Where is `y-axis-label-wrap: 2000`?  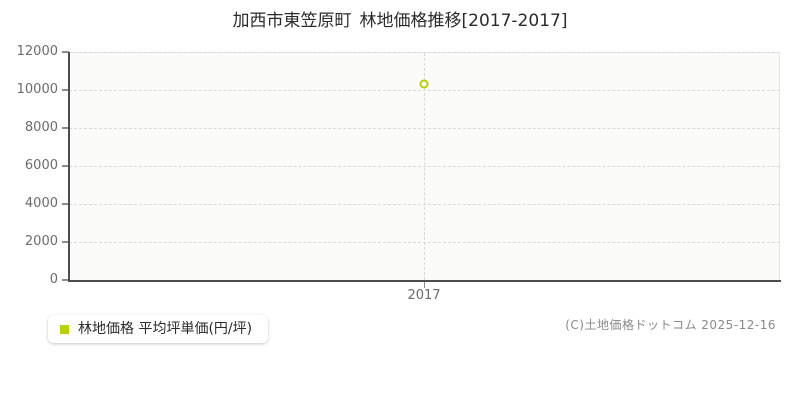 y-axis-label-wrap: 2000 is located at coordinates (29, 241).